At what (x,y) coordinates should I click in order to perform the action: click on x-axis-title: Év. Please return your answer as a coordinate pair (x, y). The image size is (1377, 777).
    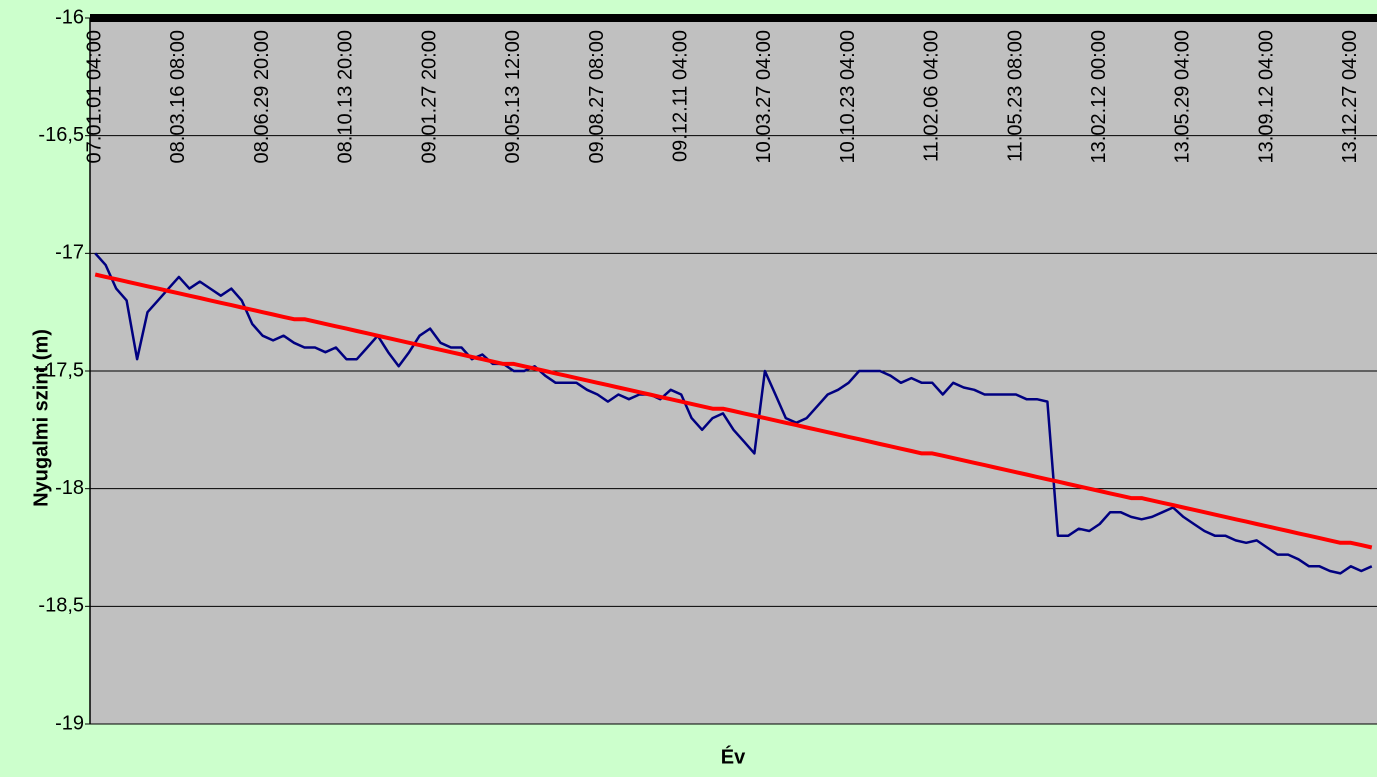
    Looking at the image, I should click on (733, 756).